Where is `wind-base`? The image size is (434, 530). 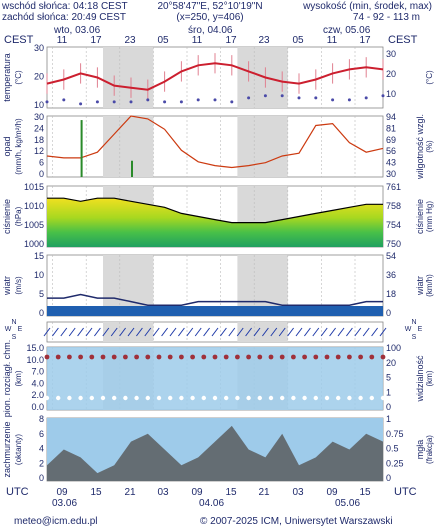 wind-base is located at coordinates (215, 311).